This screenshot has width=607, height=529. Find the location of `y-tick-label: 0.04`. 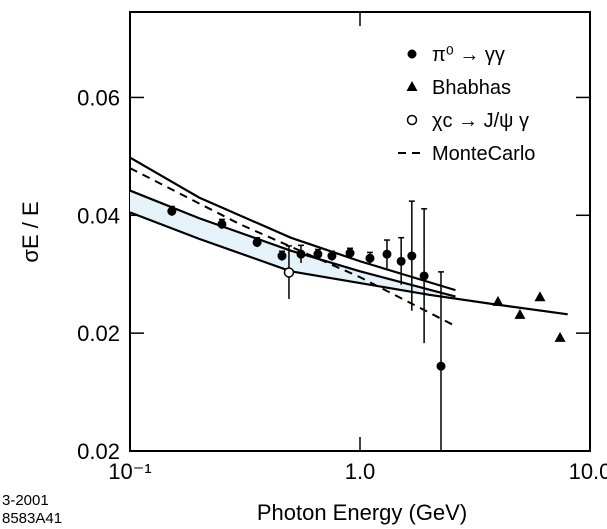

y-tick-label: 0.04 is located at coordinates (98, 215).